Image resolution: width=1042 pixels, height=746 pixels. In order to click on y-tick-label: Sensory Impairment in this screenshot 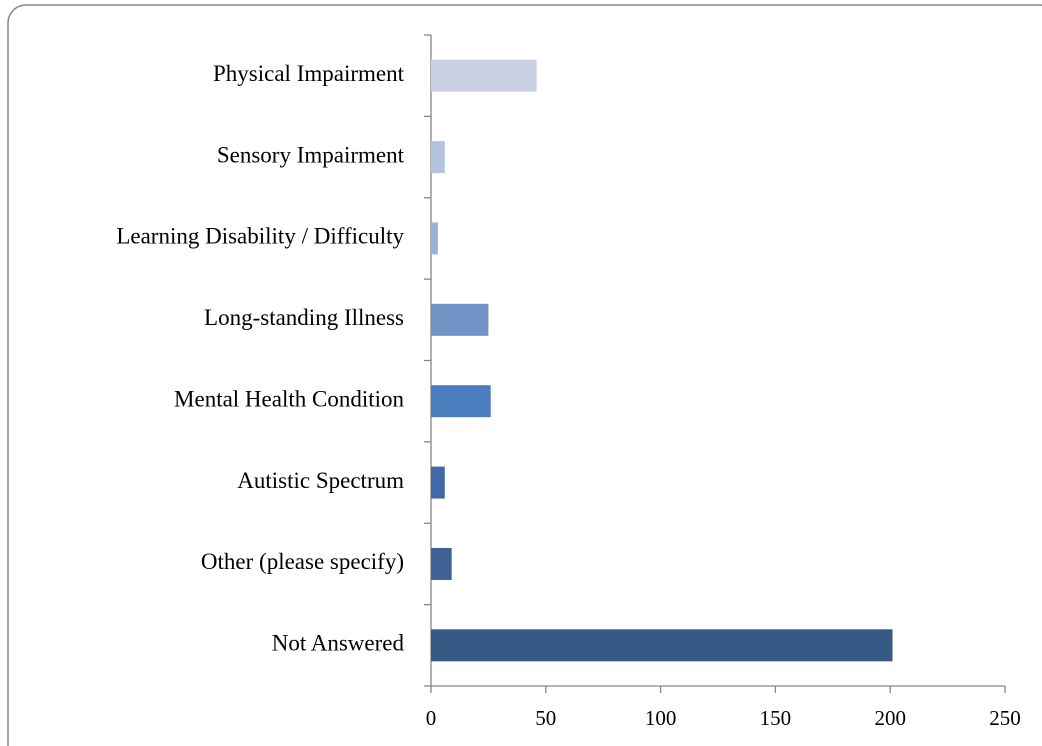, I will do `click(311, 154)`.